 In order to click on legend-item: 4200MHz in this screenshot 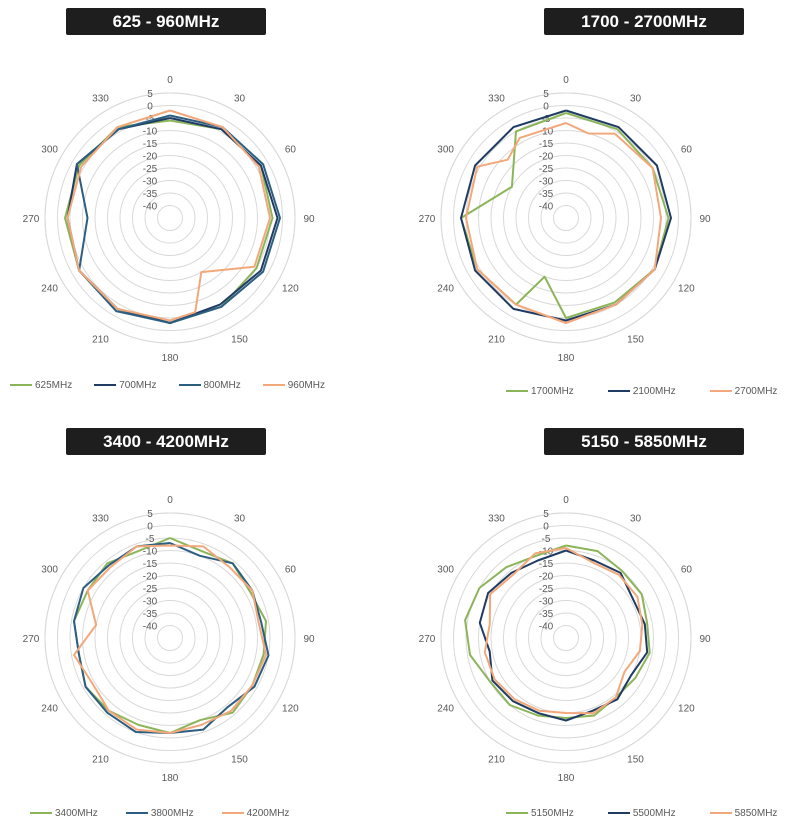, I will do `click(255, 813)`.